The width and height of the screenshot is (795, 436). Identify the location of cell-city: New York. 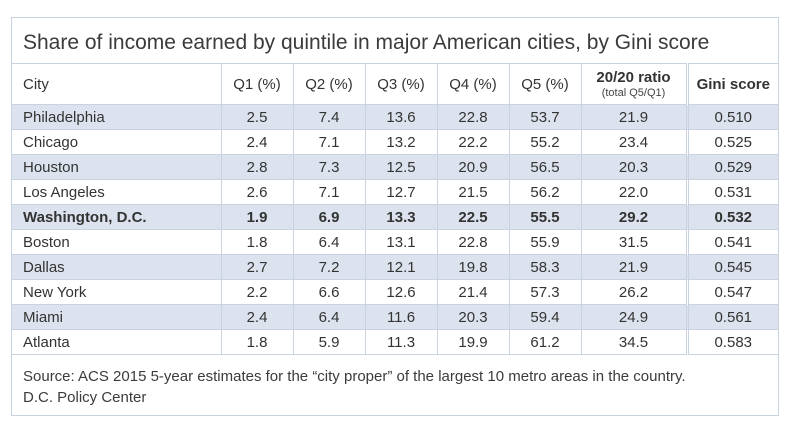
(117, 292).